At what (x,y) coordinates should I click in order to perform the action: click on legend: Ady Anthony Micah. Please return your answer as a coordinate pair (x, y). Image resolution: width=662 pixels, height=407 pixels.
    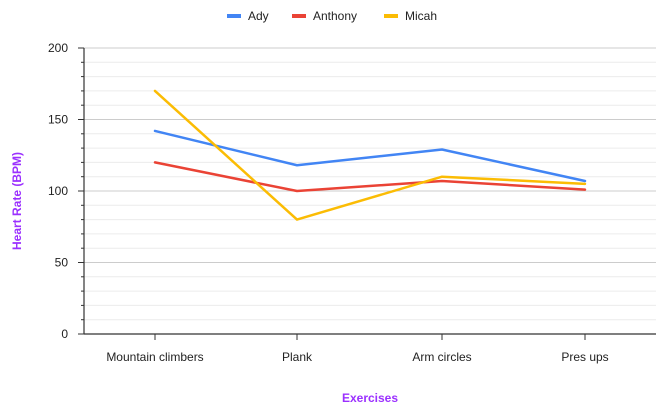
    Looking at the image, I should click on (332, 16).